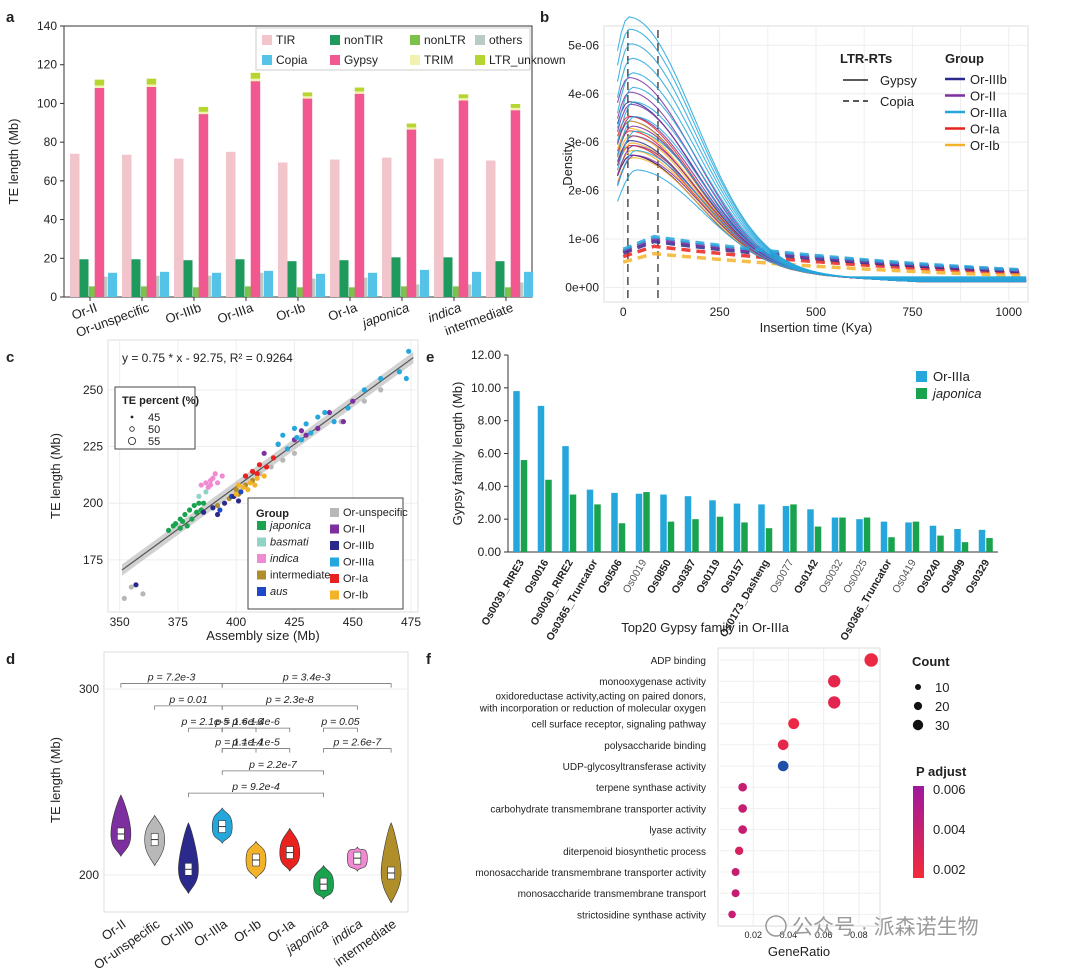 This screenshot has height=976, width=1080. I want to click on y-tick-label: 2.00, so click(490, 519).